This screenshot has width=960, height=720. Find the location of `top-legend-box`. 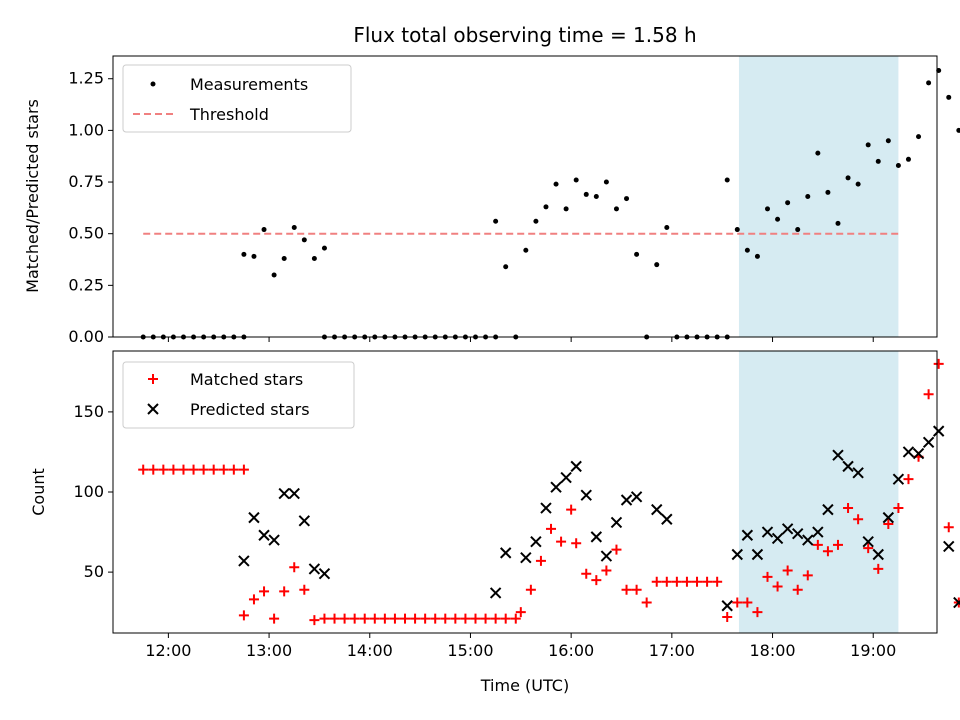

top-legend-box is located at coordinates (237, 98).